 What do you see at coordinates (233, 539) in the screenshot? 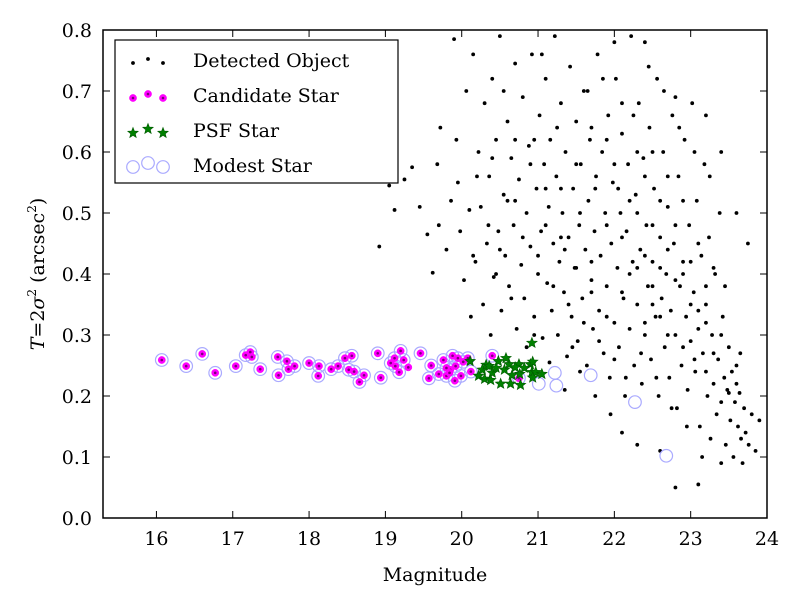
I see `x-tick-label: 17` at bounding box center [233, 539].